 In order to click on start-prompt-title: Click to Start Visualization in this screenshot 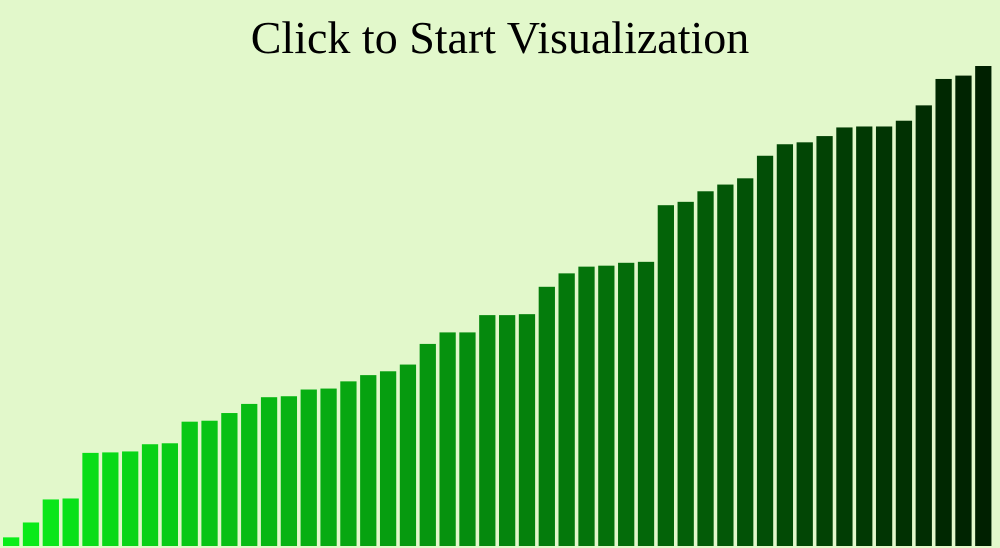, I will do `click(500, 37)`.